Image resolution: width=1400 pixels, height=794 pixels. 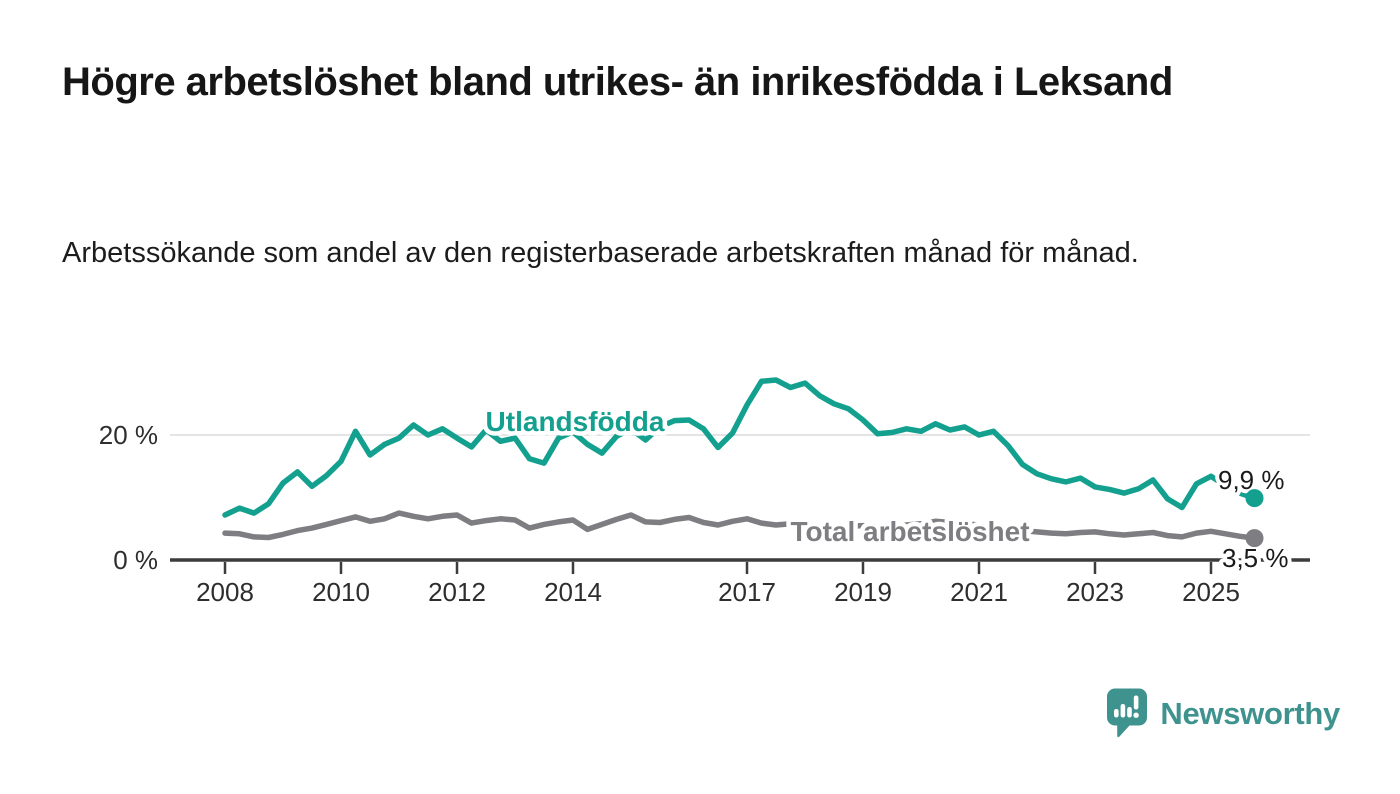 I want to click on series-label-utlandsfodda: Utlandsfödda, so click(x=575, y=421).